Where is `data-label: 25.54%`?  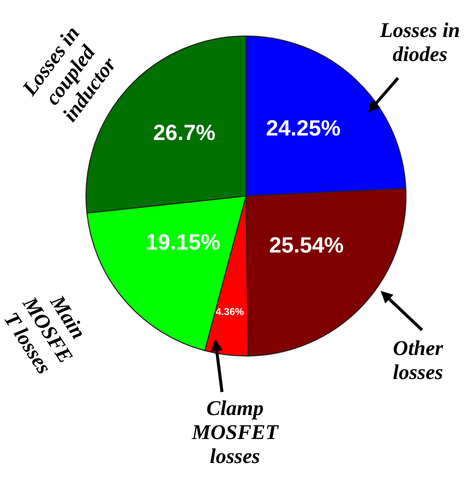
data-label: 25.54% is located at coordinates (306, 245).